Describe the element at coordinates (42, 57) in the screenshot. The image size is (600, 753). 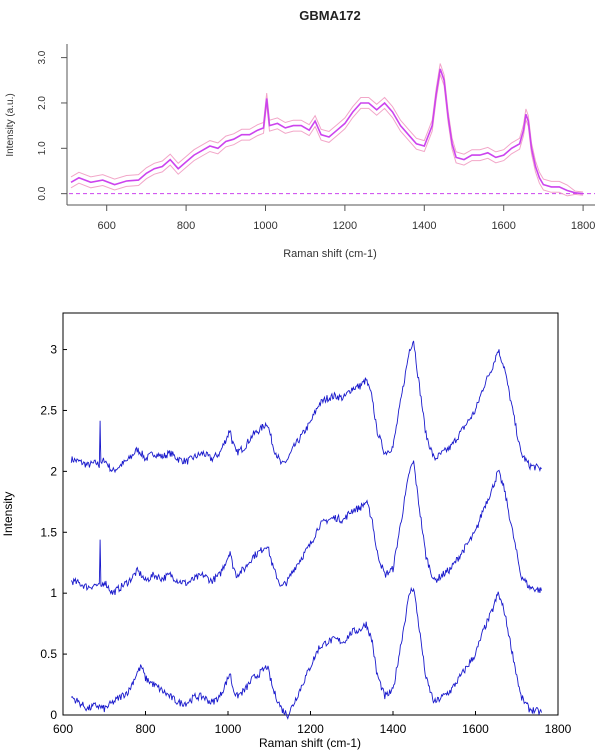
I see `chart1-y-tick-label: 3.0` at that location.